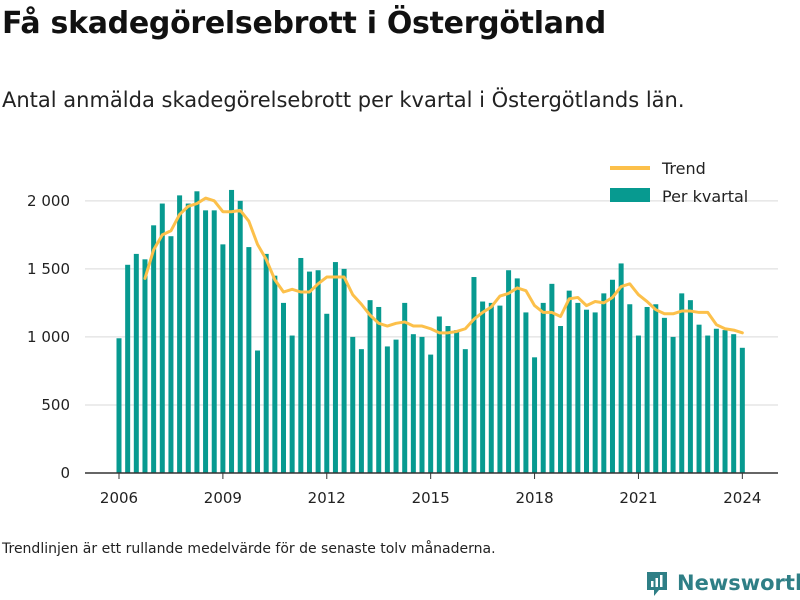 Image resolution: width=800 pixels, height=600 pixels. What do you see at coordinates (638, 498) in the screenshot?
I see `x-tick-label: 2021` at bounding box center [638, 498].